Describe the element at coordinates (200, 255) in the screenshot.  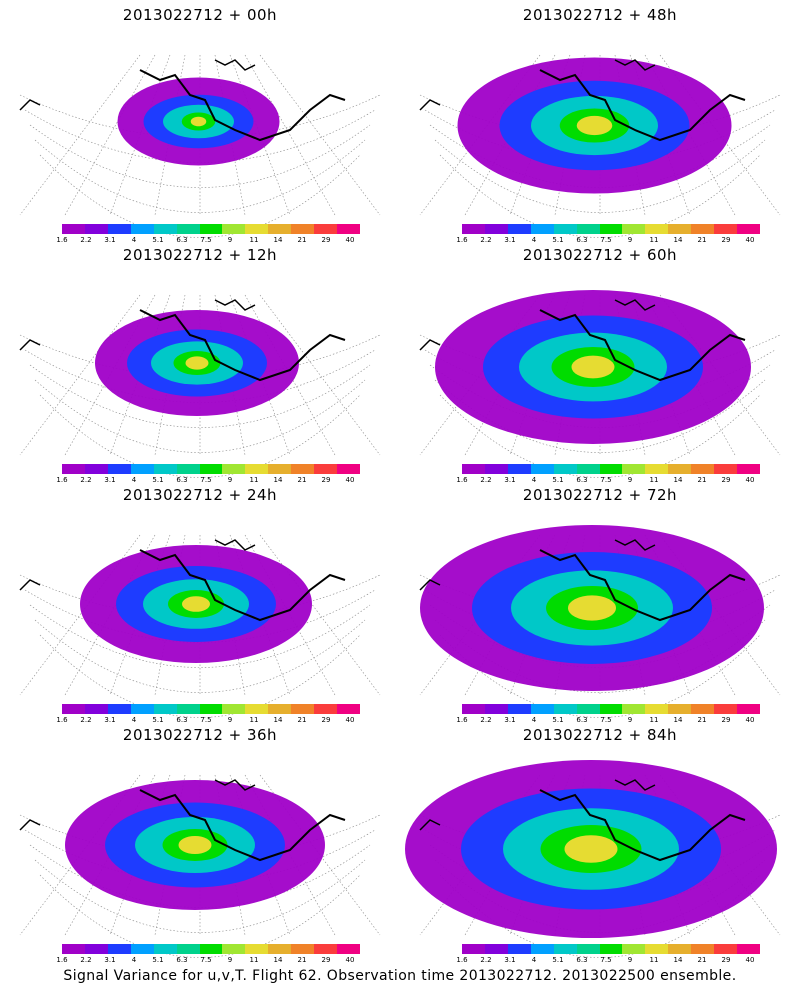
I see `panel-title: 2013022712 + 12h` at that location.